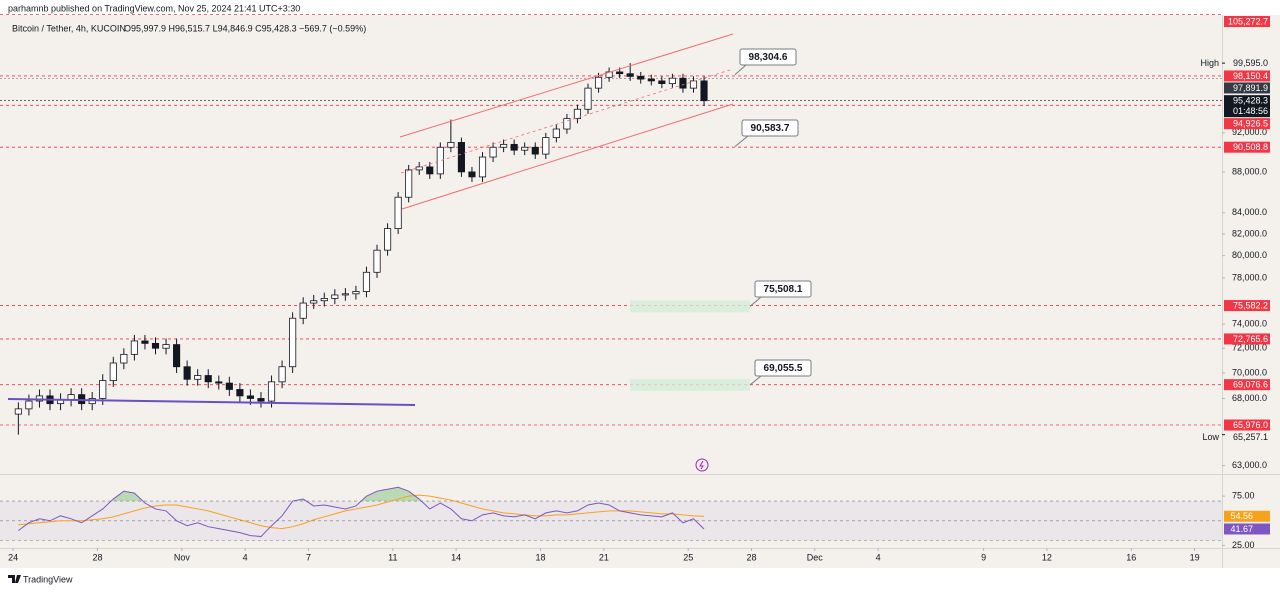 The width and height of the screenshot is (1280, 592). What do you see at coordinates (1248, 21) in the screenshot?
I see `price-tag-label: 105,272.7` at bounding box center [1248, 21].